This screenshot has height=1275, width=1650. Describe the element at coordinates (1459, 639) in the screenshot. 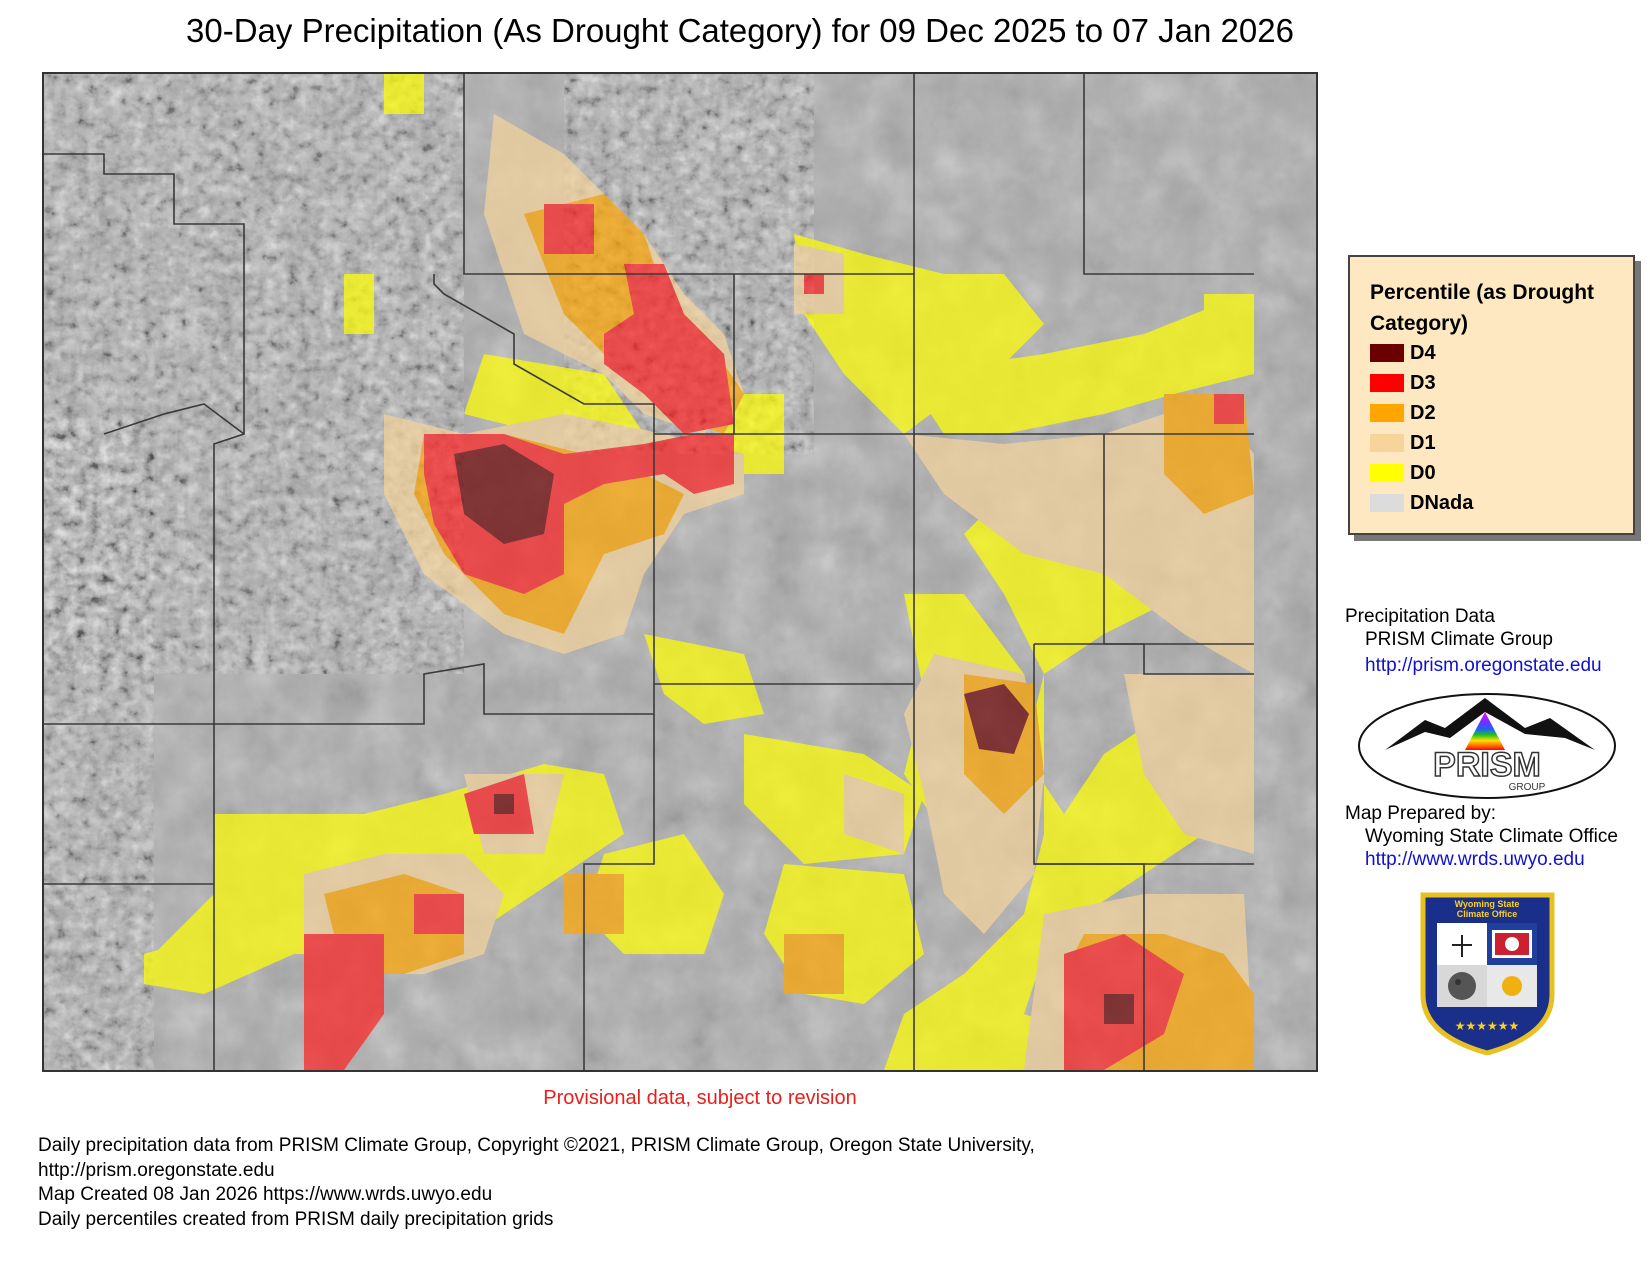

I see `precip-source: PRISM Climate Group` at that location.